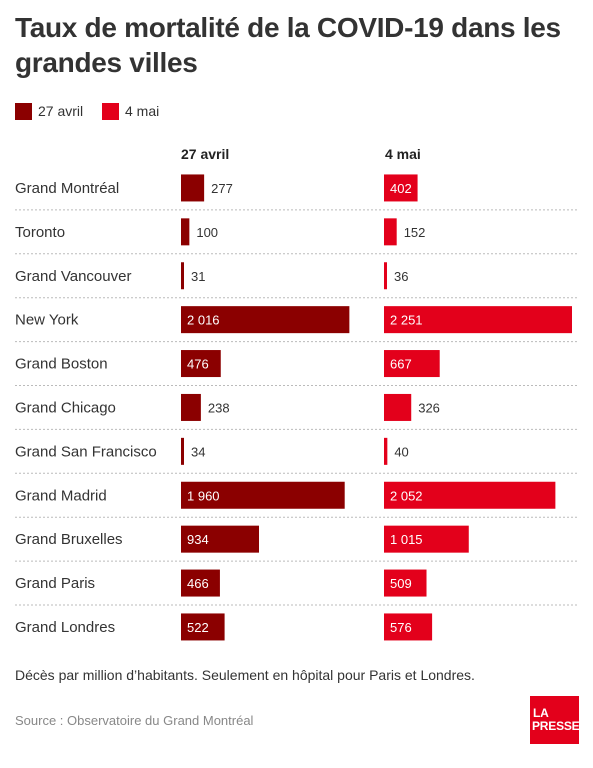 The height and width of the screenshot is (768, 593). What do you see at coordinates (182, 451) in the screenshot?
I see `bar-grand-san-francisco-27-avril` at bounding box center [182, 451].